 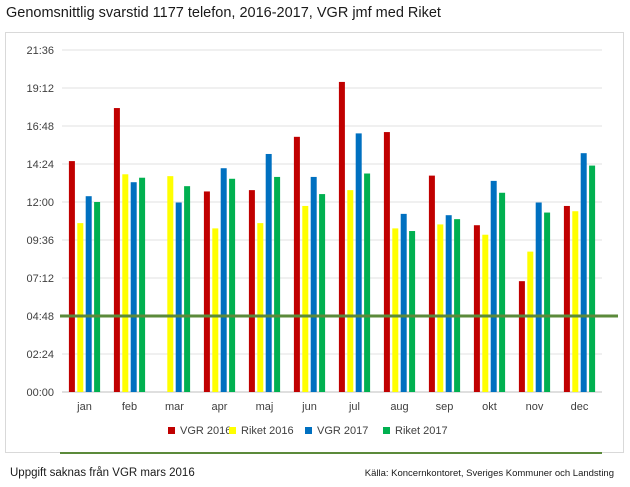 I want to click on y-tick-label: 04:48, so click(x=40, y=317).